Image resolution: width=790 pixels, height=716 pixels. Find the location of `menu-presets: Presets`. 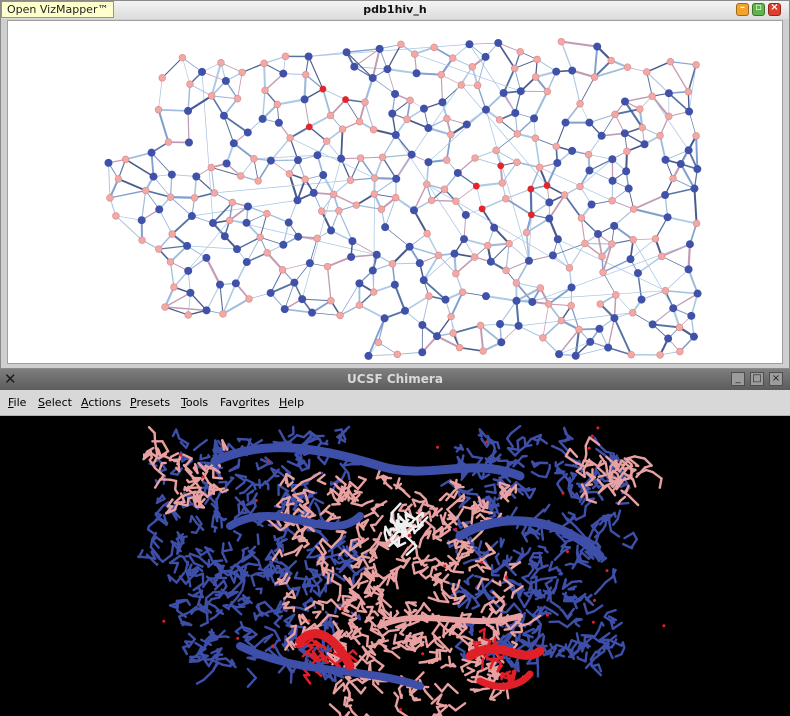

menu-presets: Presets is located at coordinates (150, 402).